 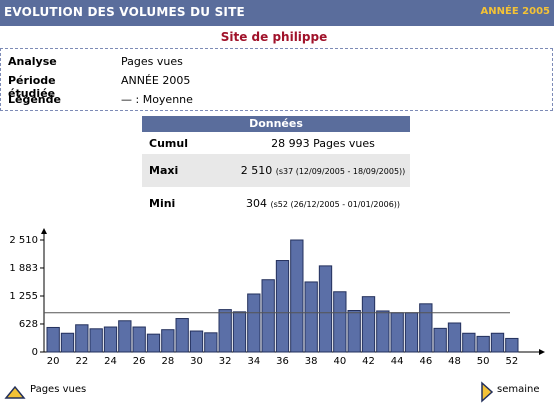 What do you see at coordinates (157, 99) in the screenshot?
I see `legende-value: — : Moyenne` at bounding box center [157, 99].